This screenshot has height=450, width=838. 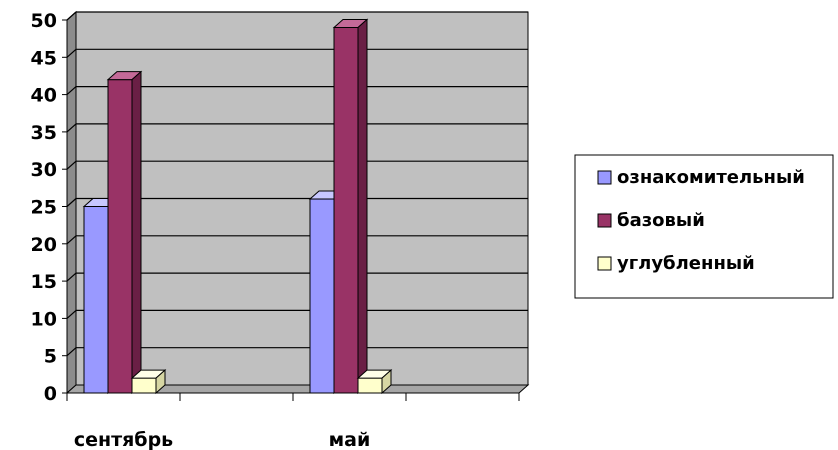 What do you see at coordinates (123, 439) in the screenshot?
I see `x-category-label: сентябрь` at bounding box center [123, 439].